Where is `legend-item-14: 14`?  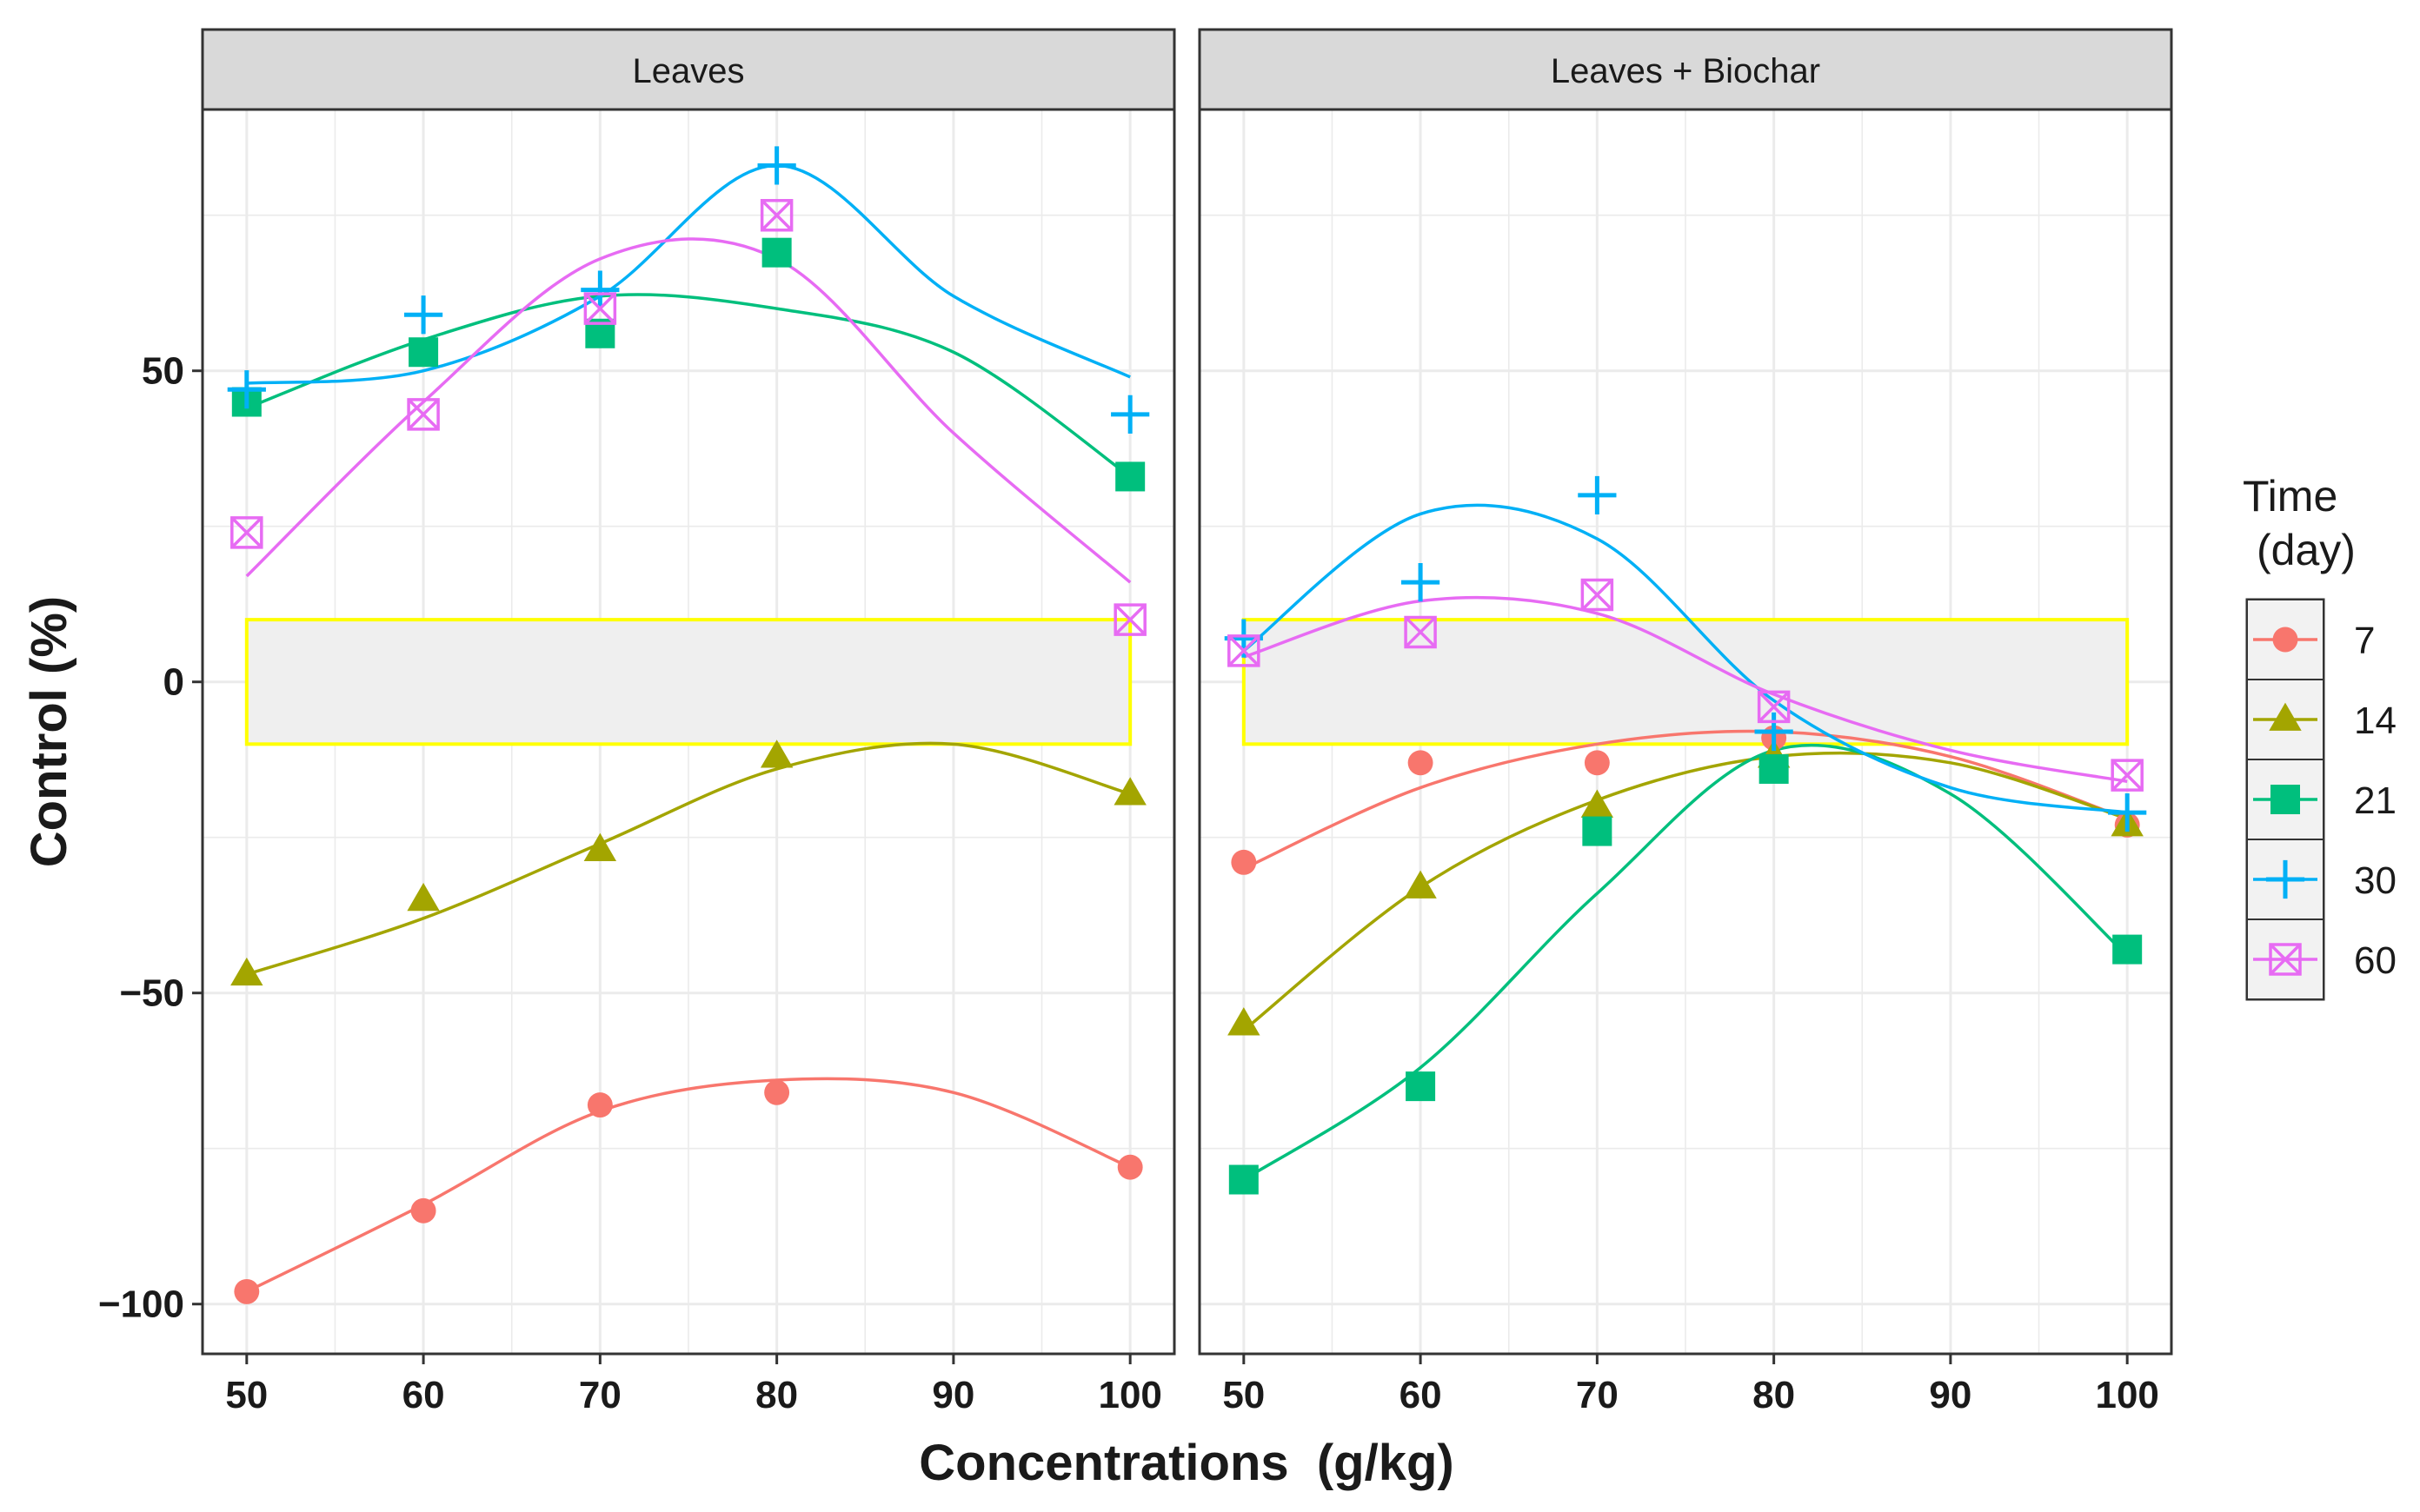
legend-item-14: 14 is located at coordinates (2321, 719).